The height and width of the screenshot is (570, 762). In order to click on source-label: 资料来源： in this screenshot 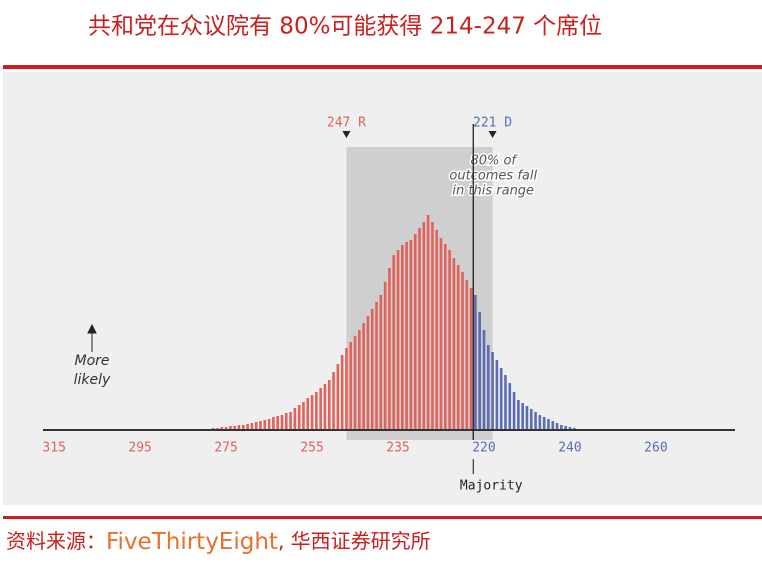, I will do `click(56, 541)`.